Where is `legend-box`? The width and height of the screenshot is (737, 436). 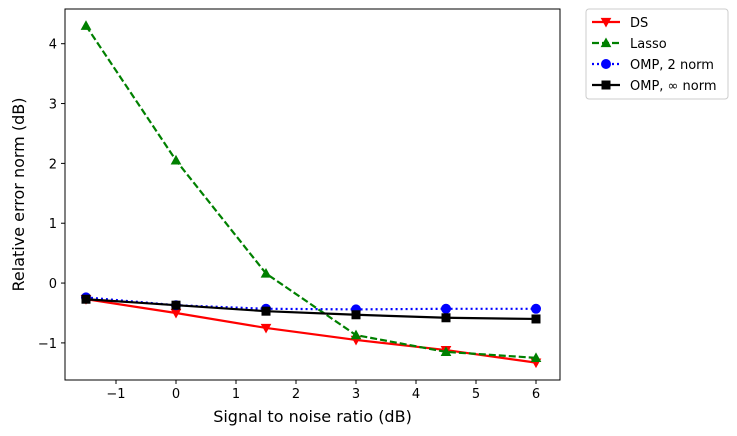 legend-box is located at coordinates (657, 54).